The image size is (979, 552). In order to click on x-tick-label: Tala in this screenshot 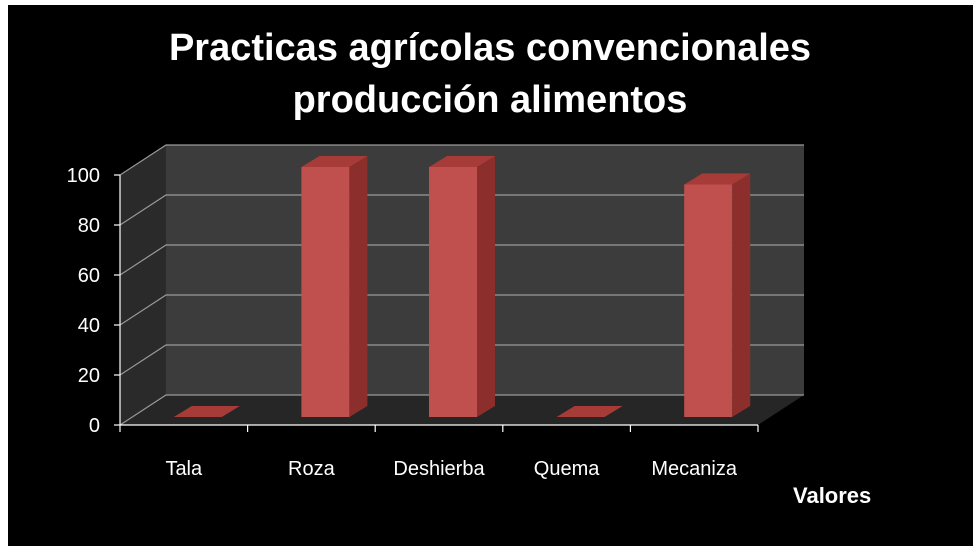, I will do `click(184, 469)`.